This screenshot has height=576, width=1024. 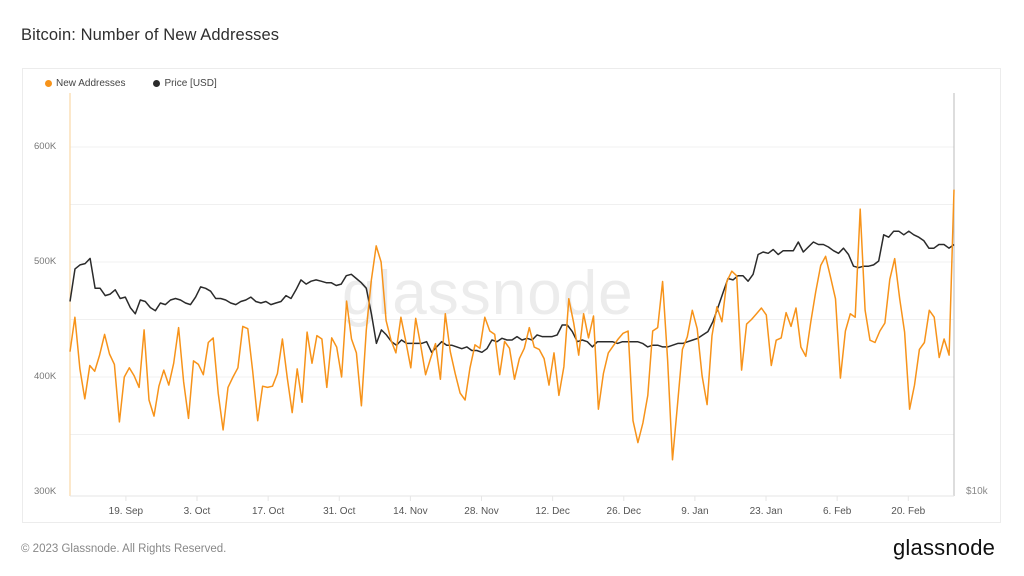 I want to click on x-tick-label: 14. Nov, so click(x=410, y=511).